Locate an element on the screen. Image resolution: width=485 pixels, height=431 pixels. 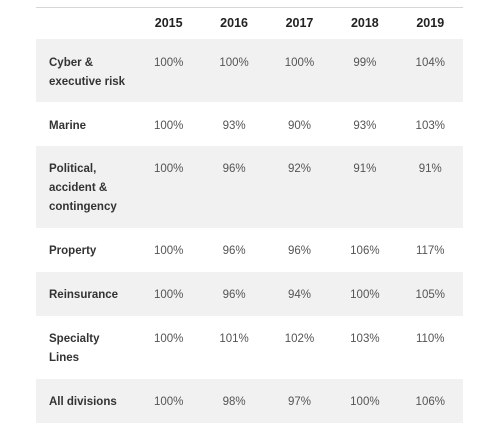
row-label: Reinsurance is located at coordinates (84, 295).